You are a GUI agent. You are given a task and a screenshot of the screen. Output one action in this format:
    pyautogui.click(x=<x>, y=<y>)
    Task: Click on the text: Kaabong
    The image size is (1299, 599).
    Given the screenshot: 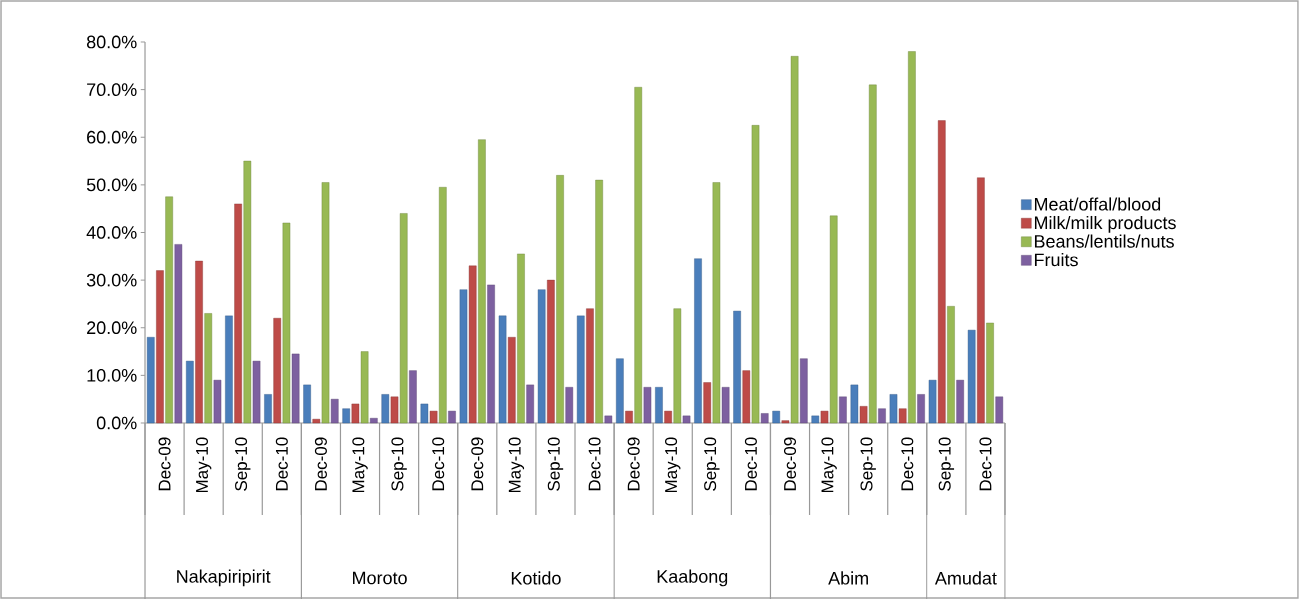 What is the action you would take?
    pyautogui.click(x=692, y=578)
    